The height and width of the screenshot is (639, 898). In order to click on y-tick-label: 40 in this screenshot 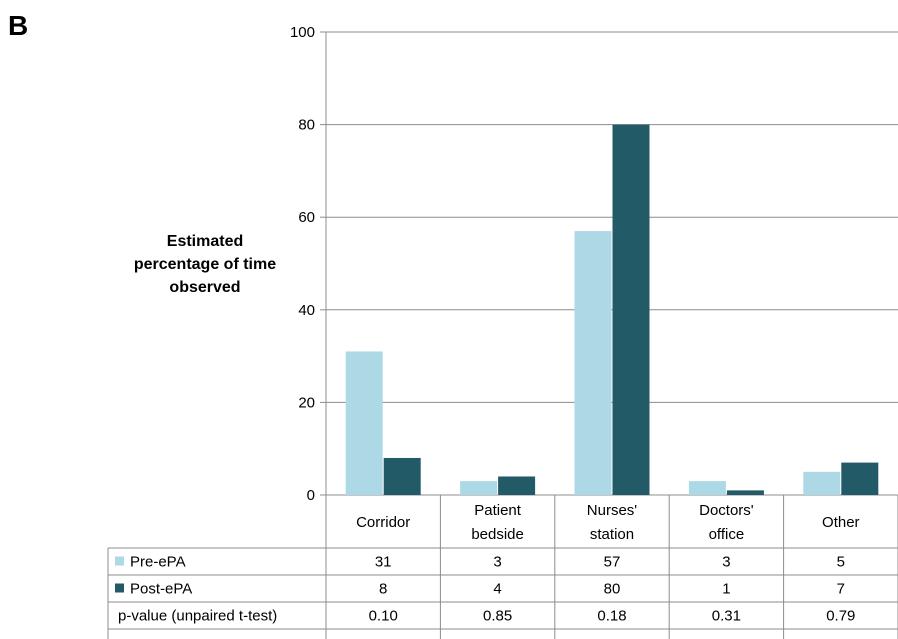, I will do `click(306, 310)`.